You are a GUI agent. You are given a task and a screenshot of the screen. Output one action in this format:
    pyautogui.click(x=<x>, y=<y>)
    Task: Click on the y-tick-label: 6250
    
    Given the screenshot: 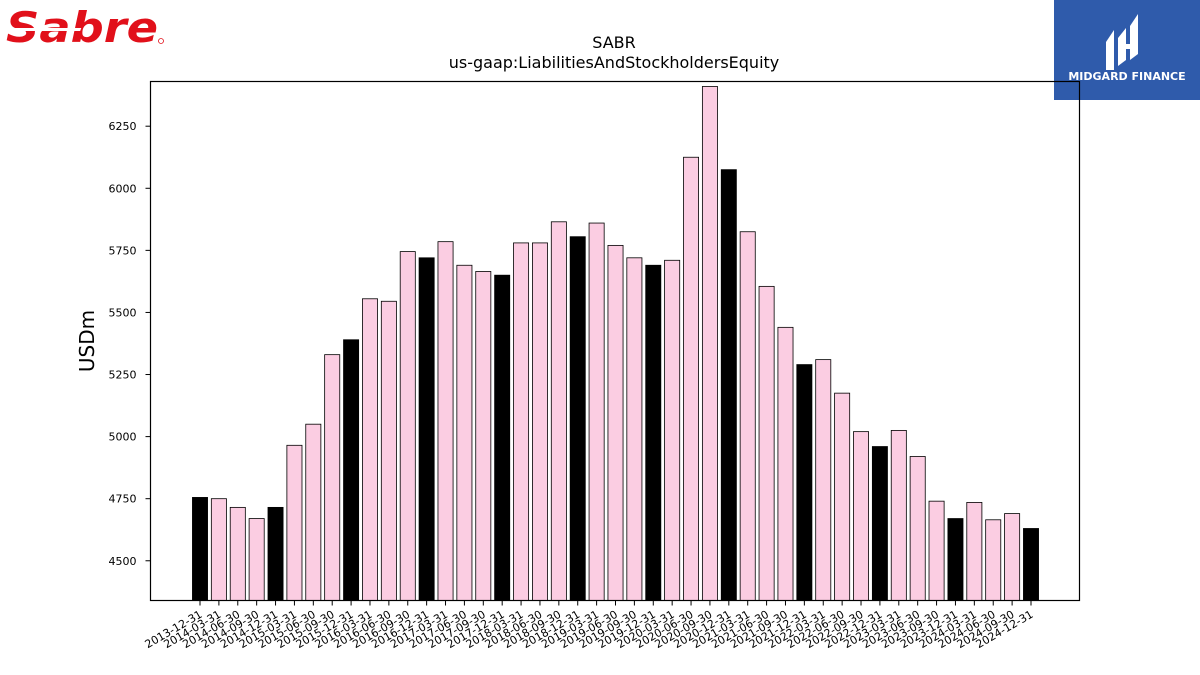 What is the action you would take?
    pyautogui.click(x=123, y=126)
    